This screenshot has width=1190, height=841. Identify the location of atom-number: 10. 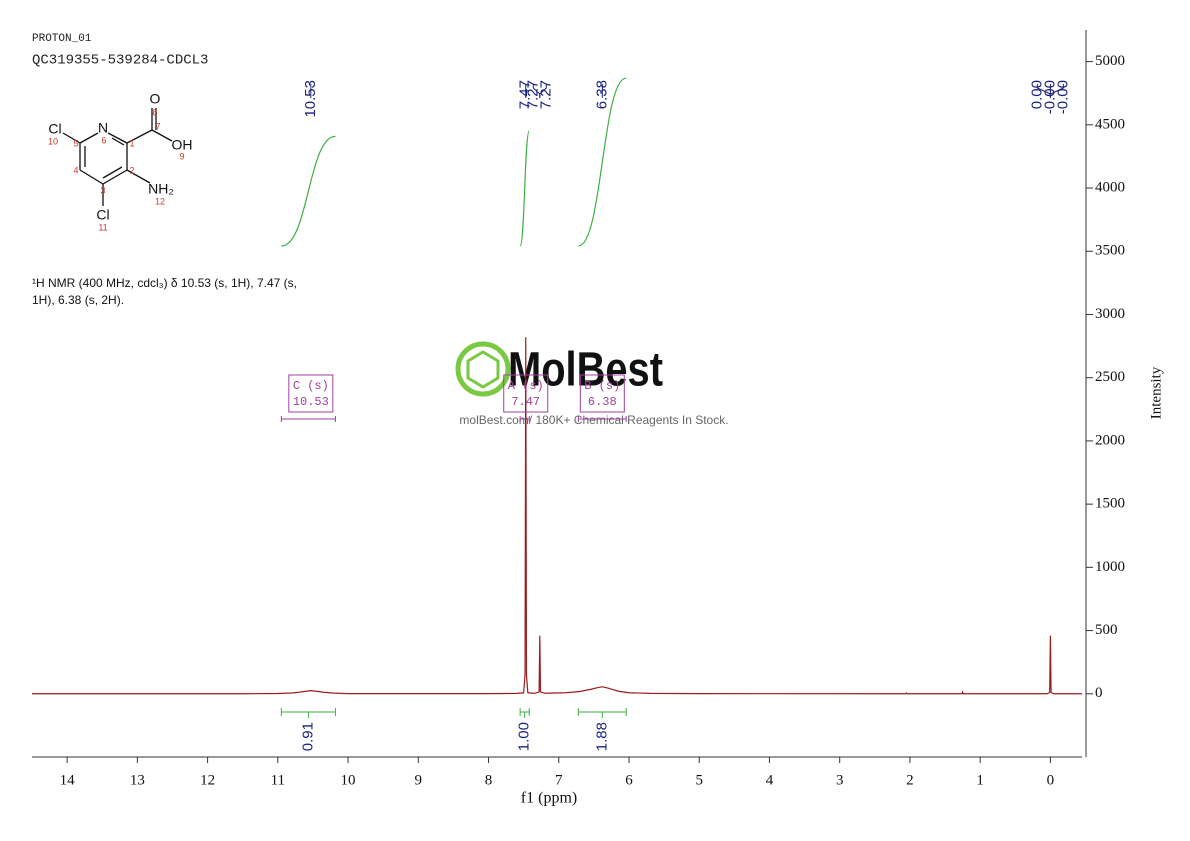
(53, 141).